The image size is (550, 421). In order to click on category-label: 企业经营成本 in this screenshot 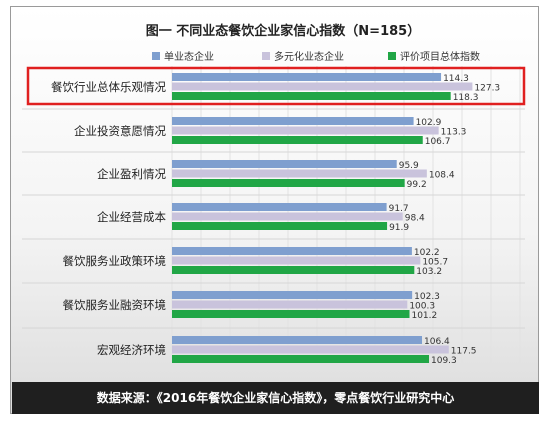, I will do `click(131, 217)`.